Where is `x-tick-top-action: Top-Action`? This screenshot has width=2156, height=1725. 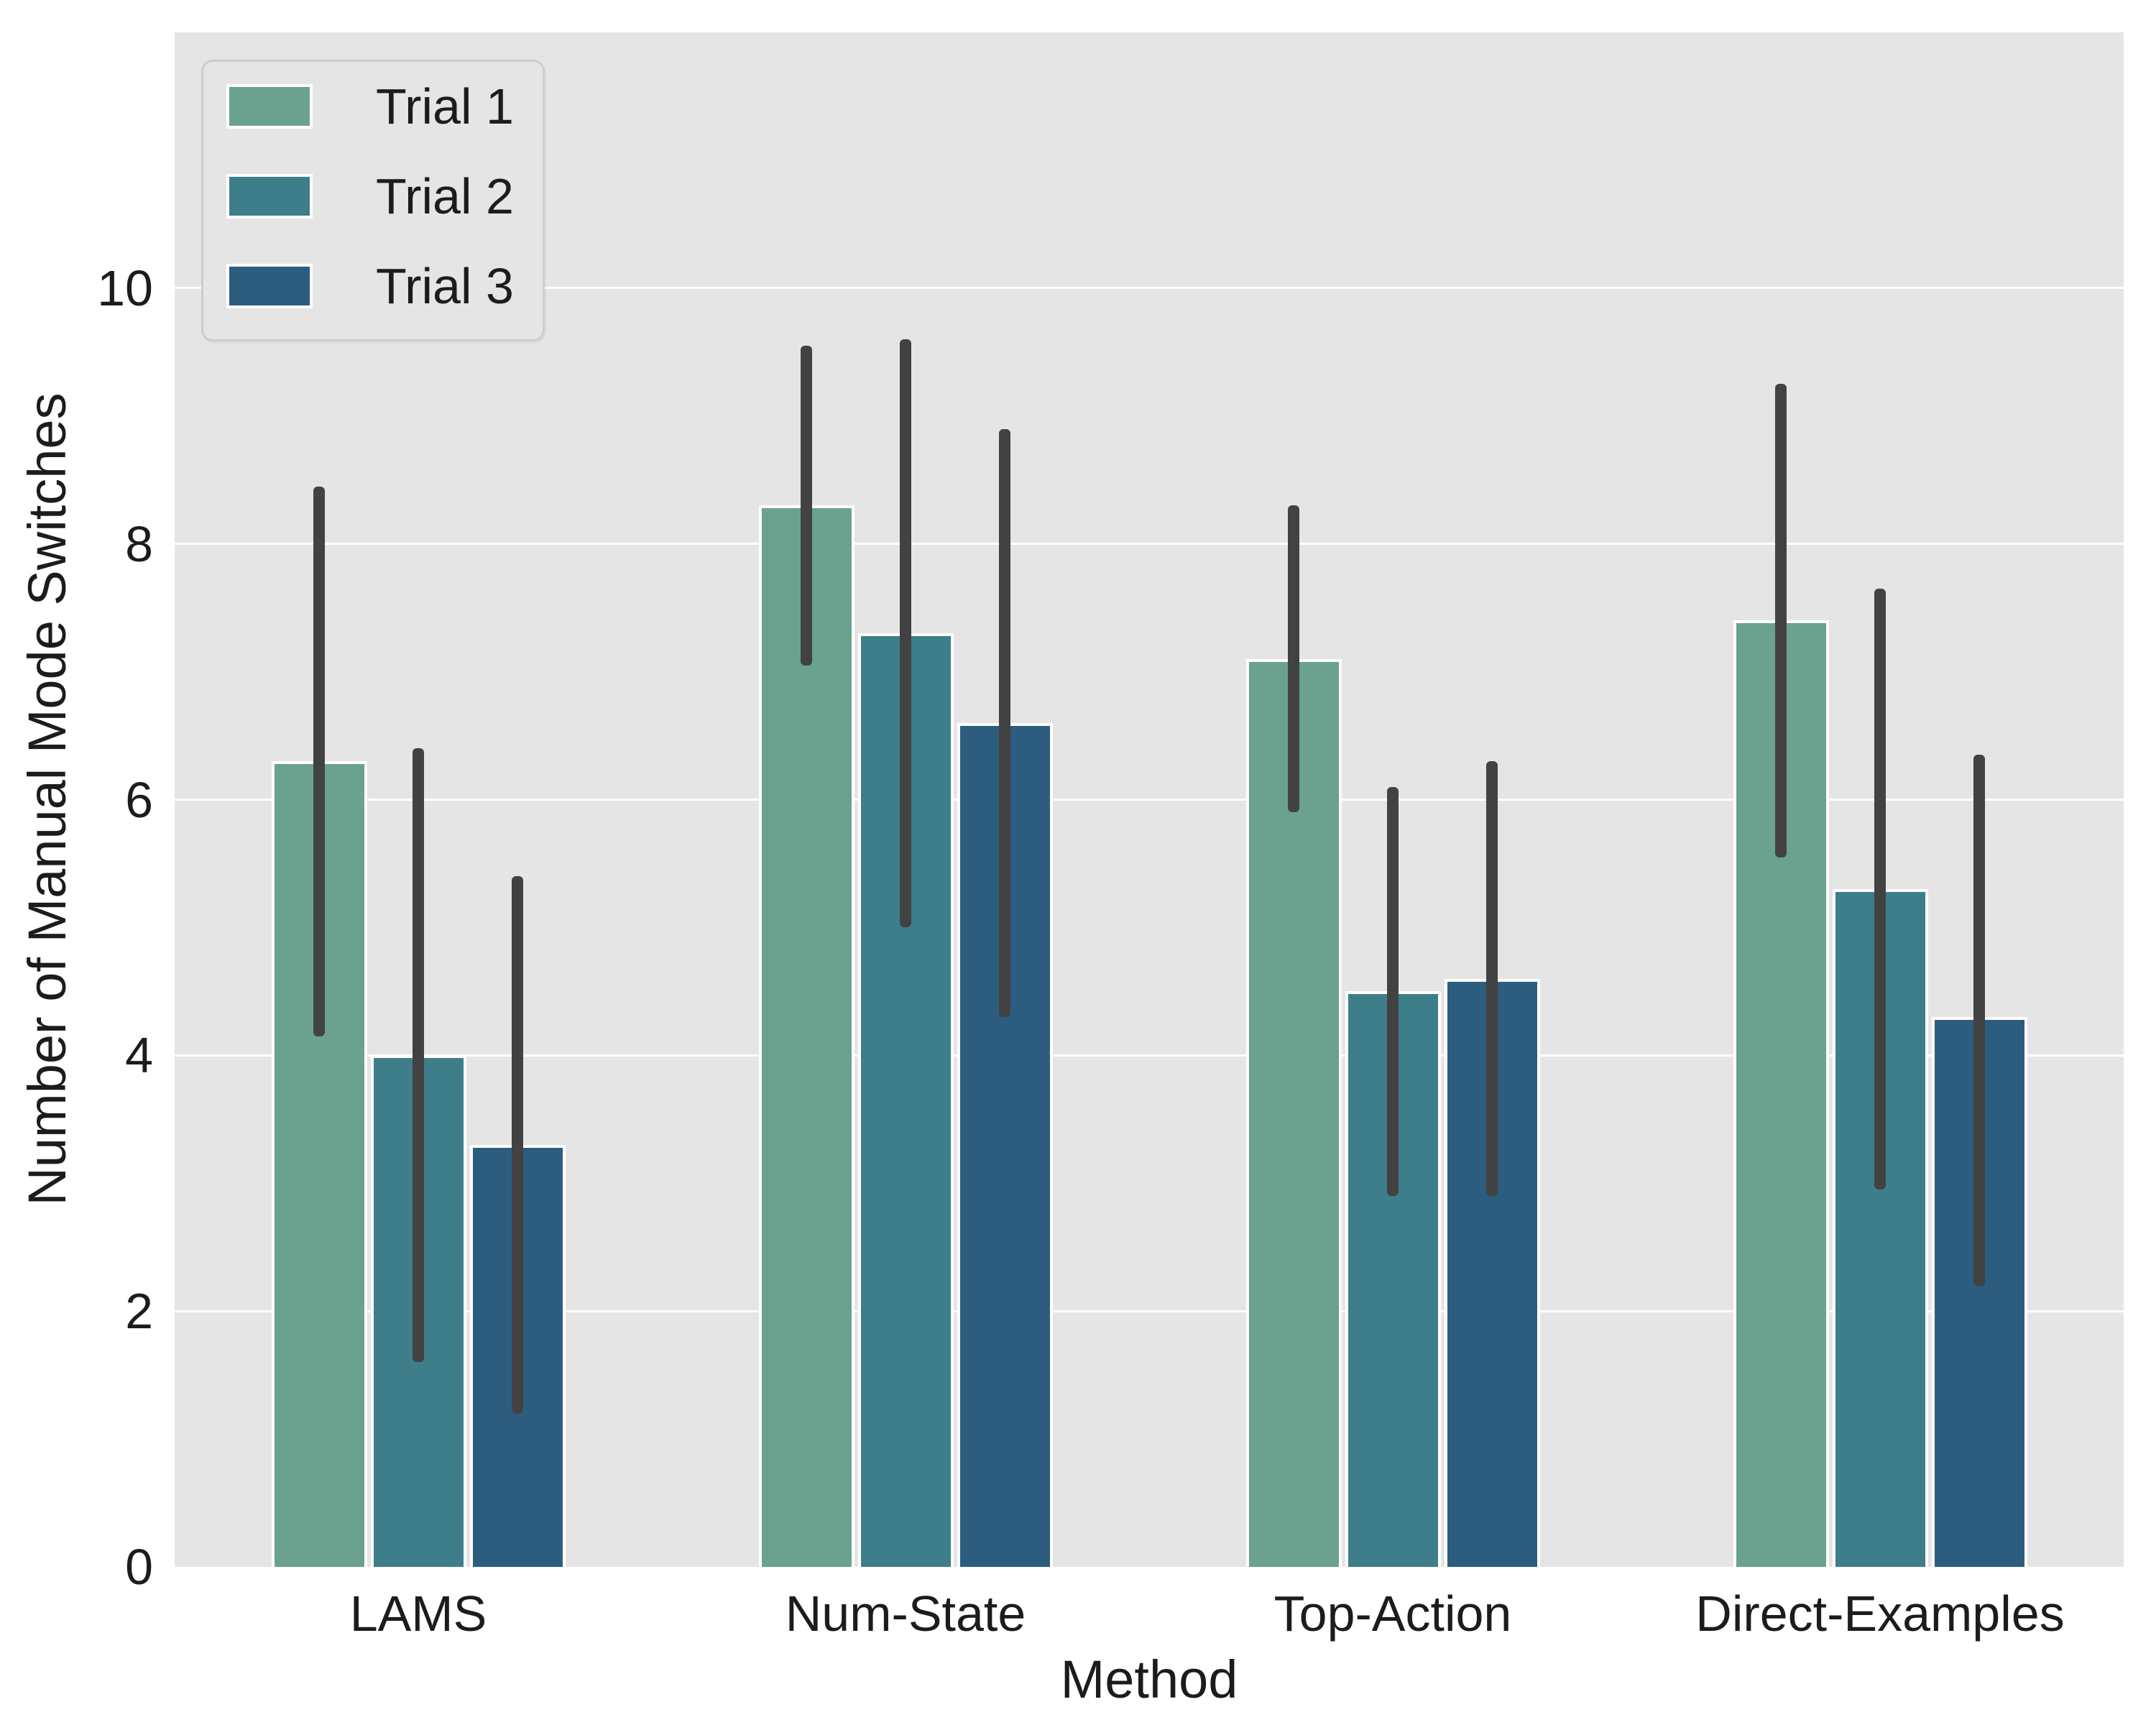 x-tick-top-action: Top-Action is located at coordinates (1392, 1614).